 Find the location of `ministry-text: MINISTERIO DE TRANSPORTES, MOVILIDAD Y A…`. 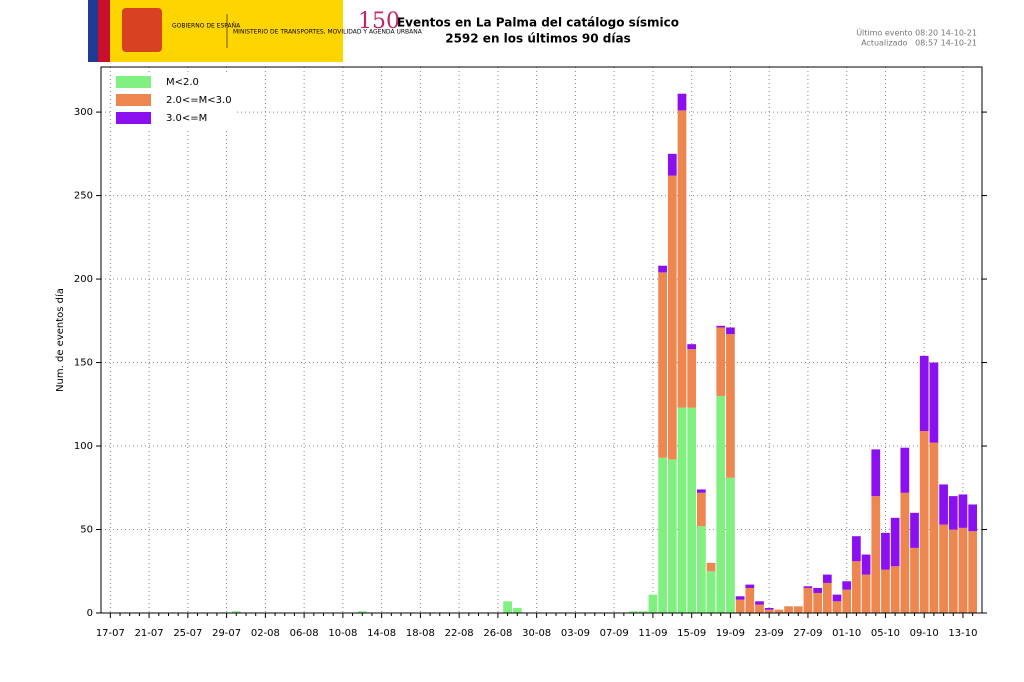

ministry-text: MINISTERIO DE TRANSPORTES, MOVILIDAD Y A… is located at coordinates (328, 32).